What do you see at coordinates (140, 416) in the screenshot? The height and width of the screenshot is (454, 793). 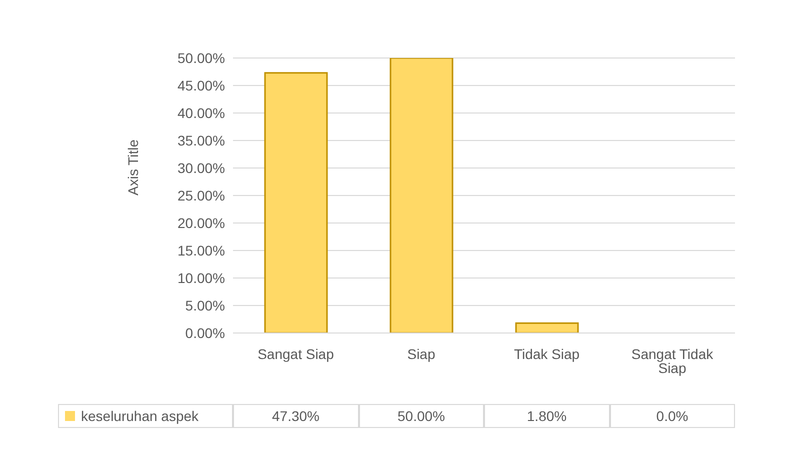 I see `legend-label: keseluruhan aspek` at bounding box center [140, 416].